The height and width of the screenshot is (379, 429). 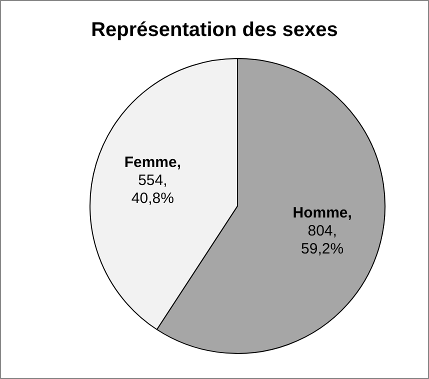 I want to click on slice-label: Homme, 804, 59,2%, so click(x=322, y=231).